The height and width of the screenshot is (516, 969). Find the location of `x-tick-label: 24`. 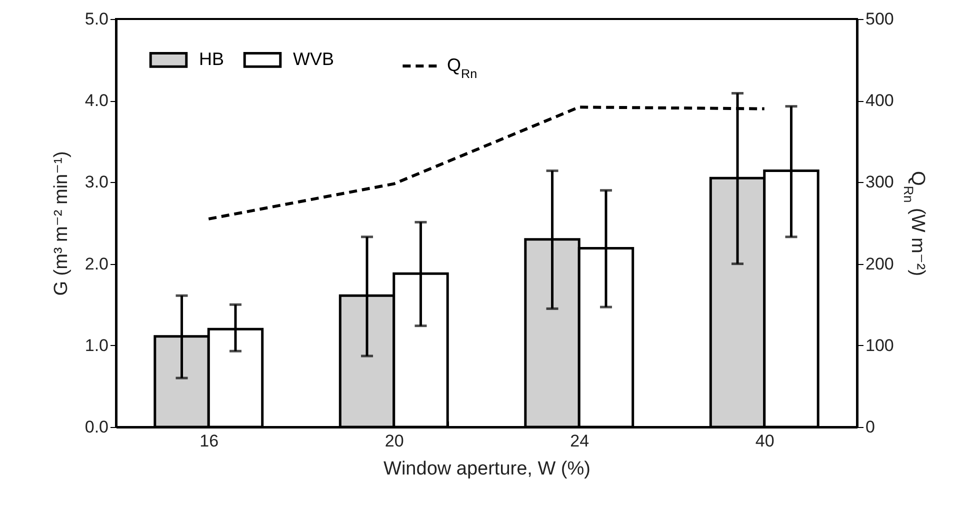

x-tick-label: 24 is located at coordinates (580, 441).